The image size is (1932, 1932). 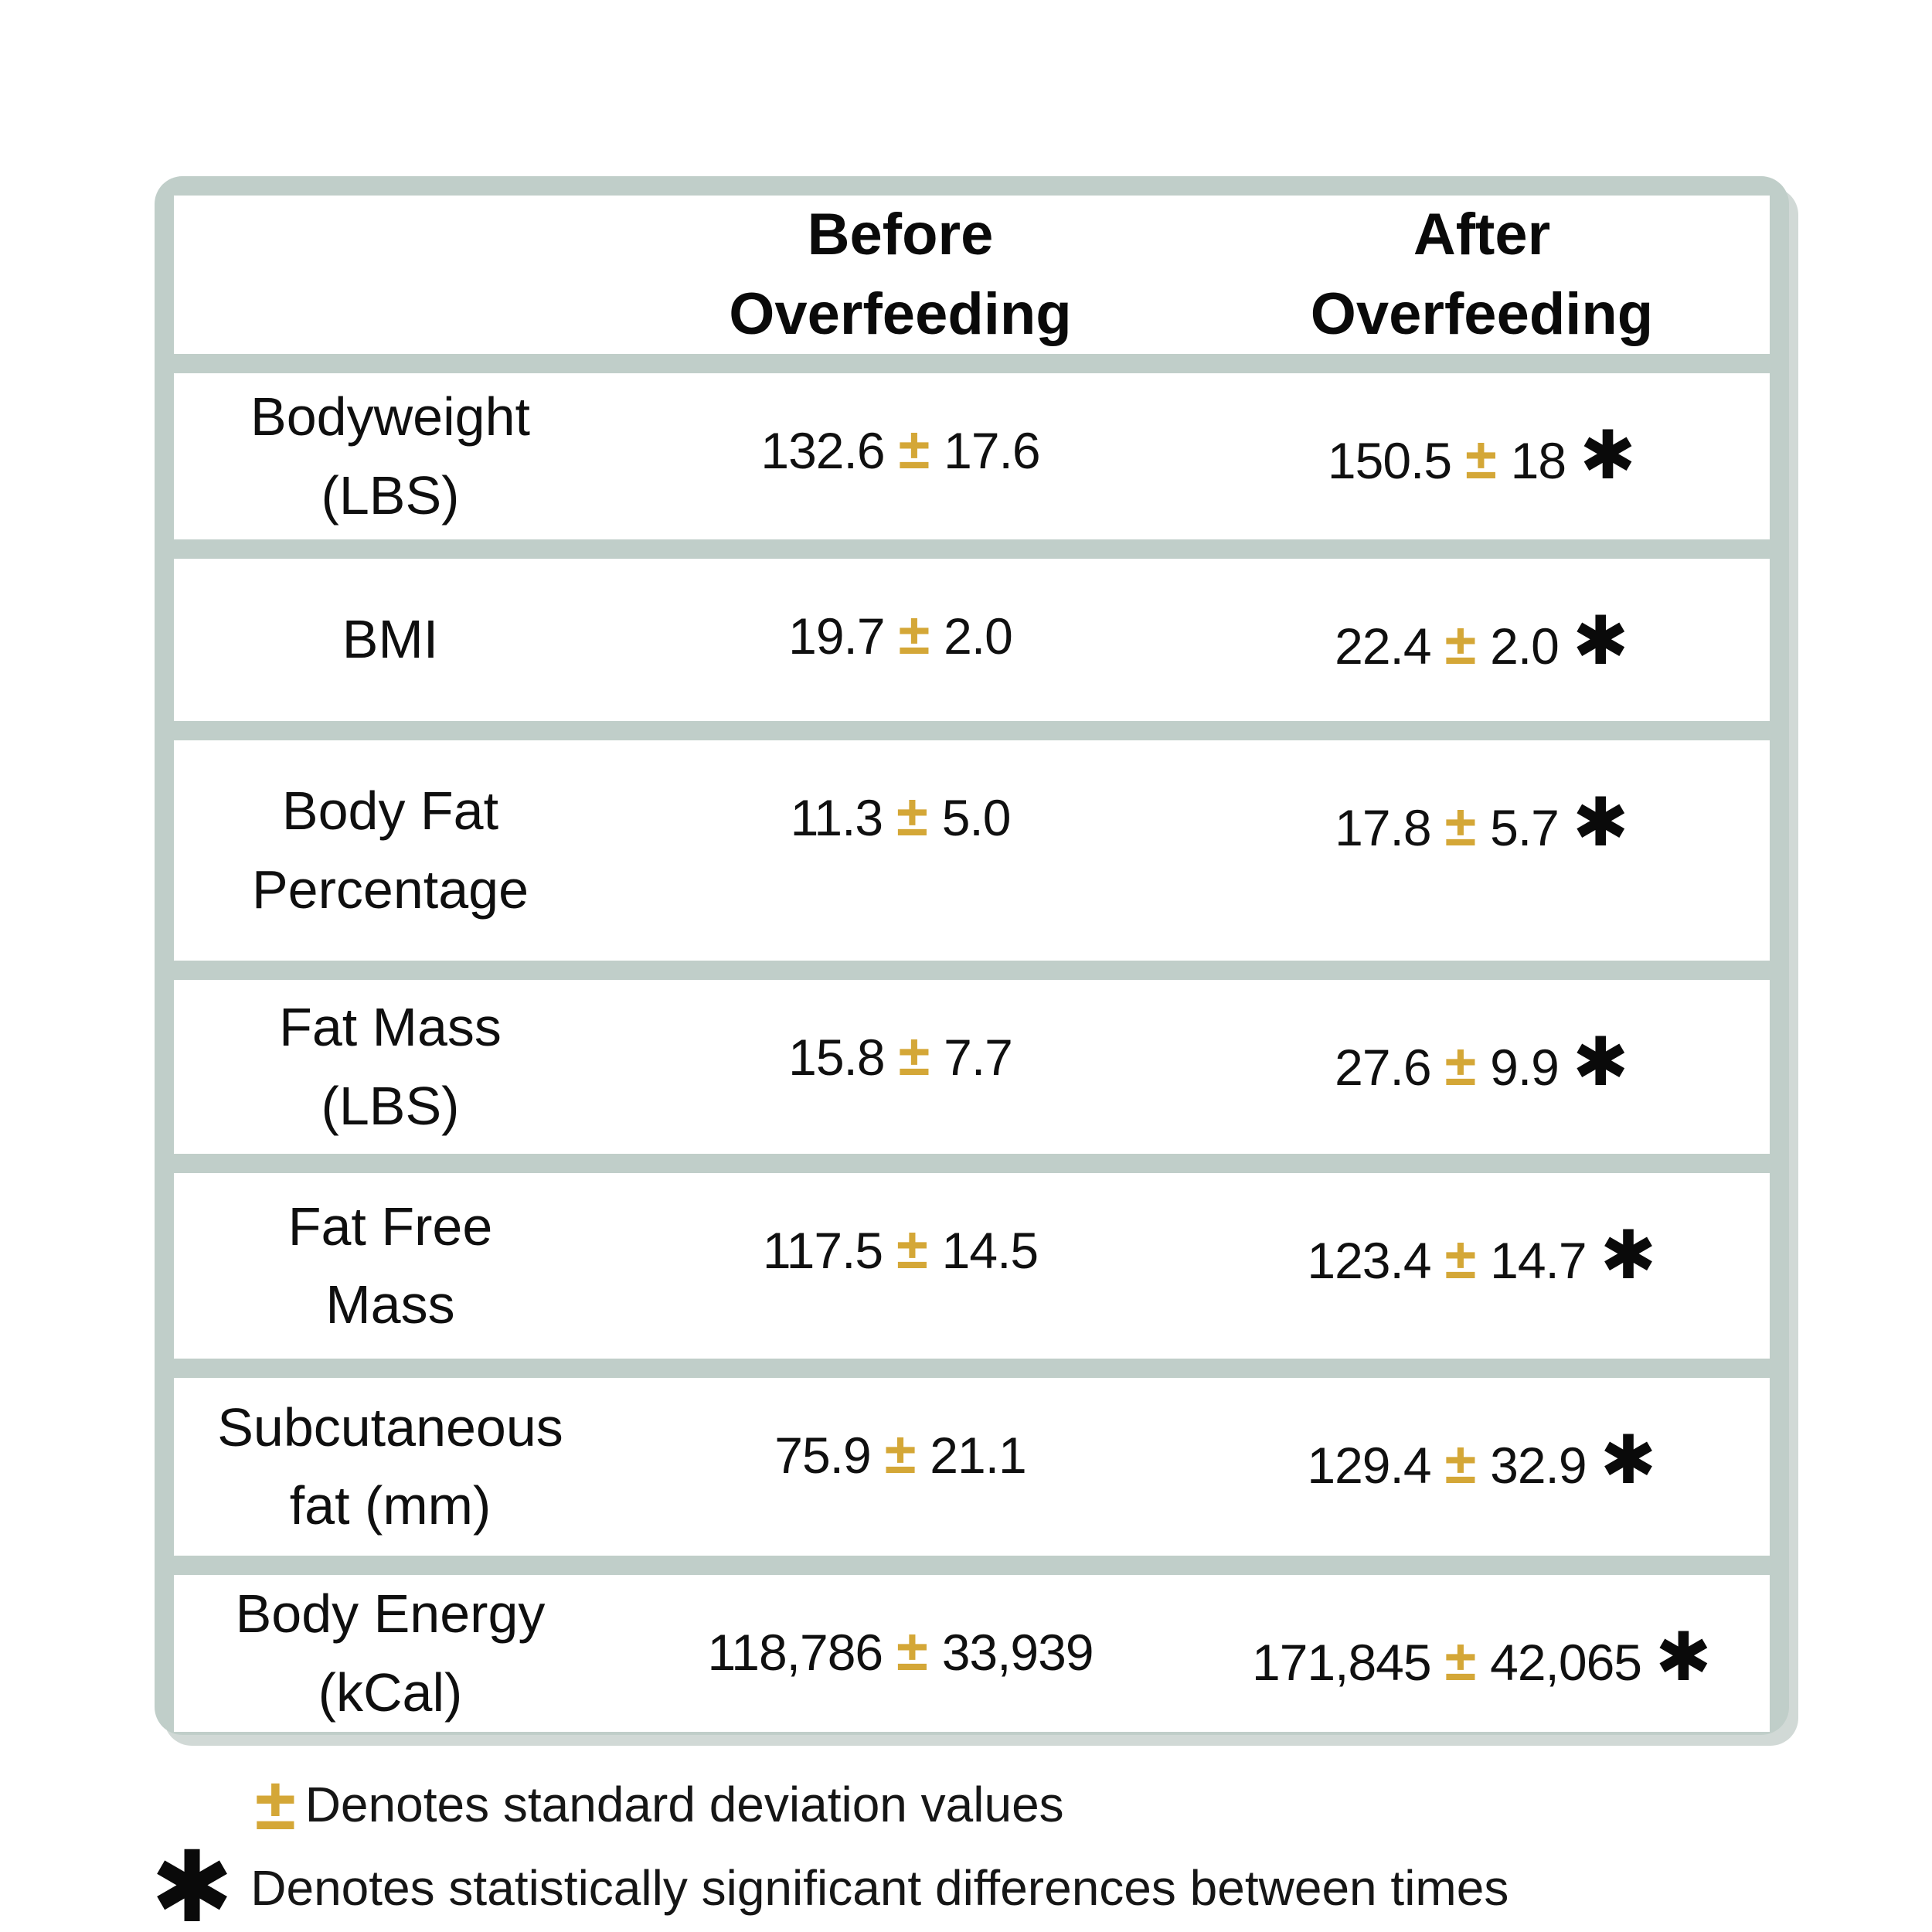 I want to click on after-mean: 129.4, so click(x=1369, y=1466).